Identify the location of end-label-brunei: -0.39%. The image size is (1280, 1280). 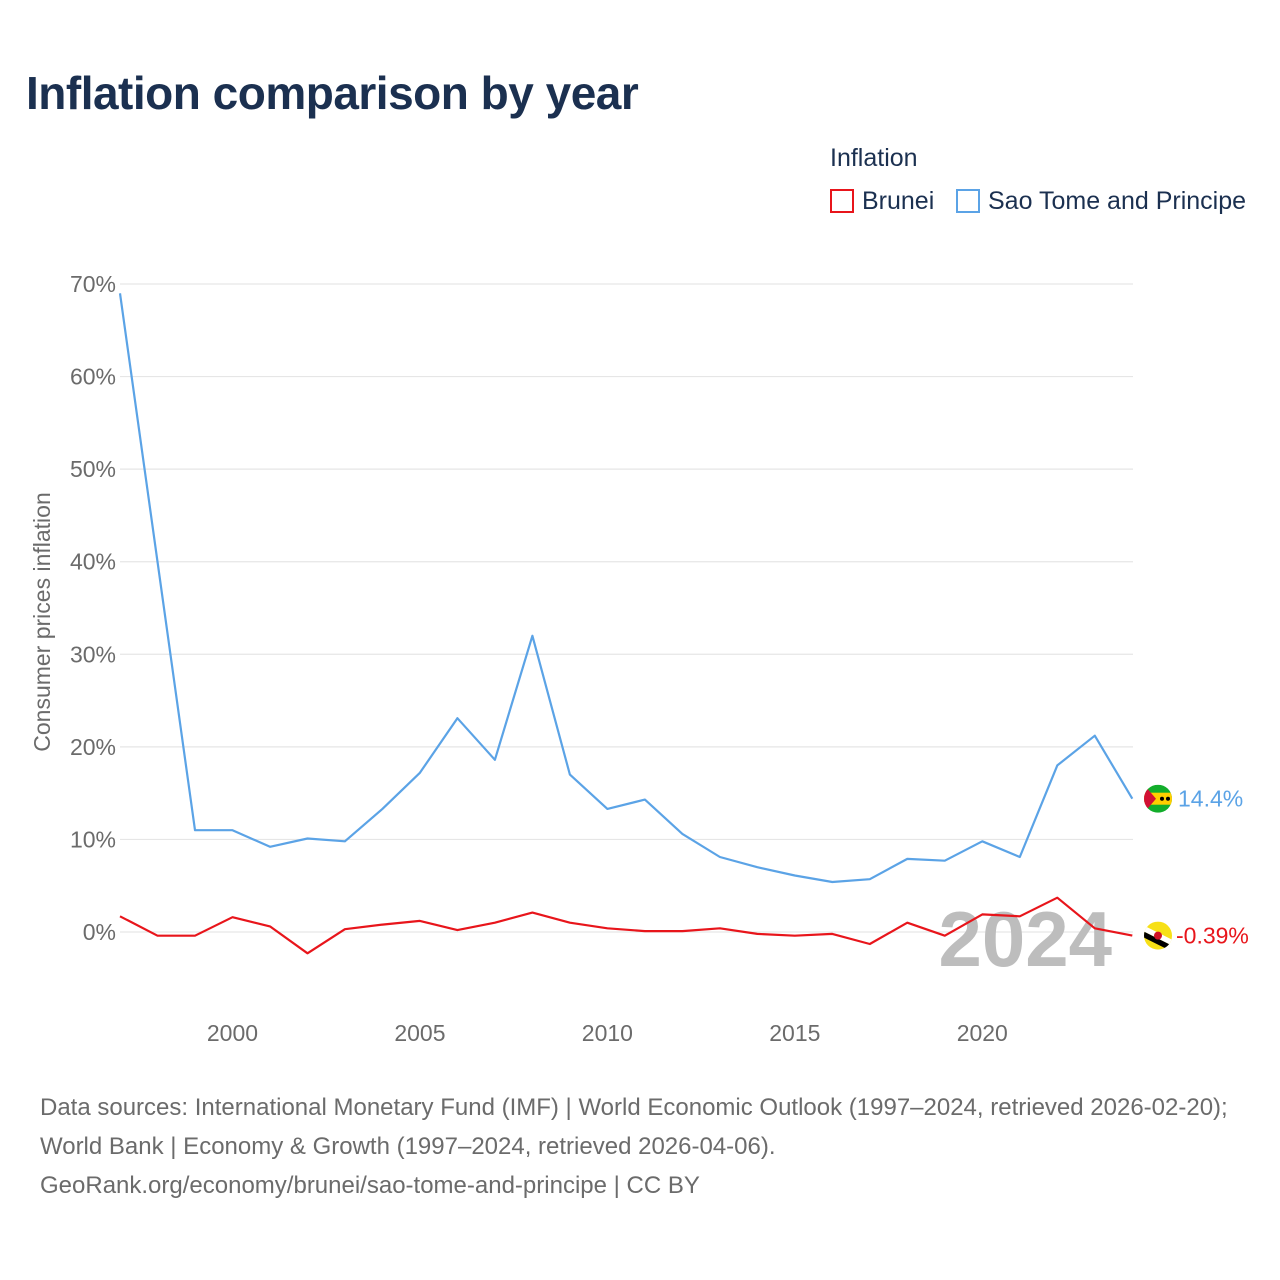
(1212, 936).